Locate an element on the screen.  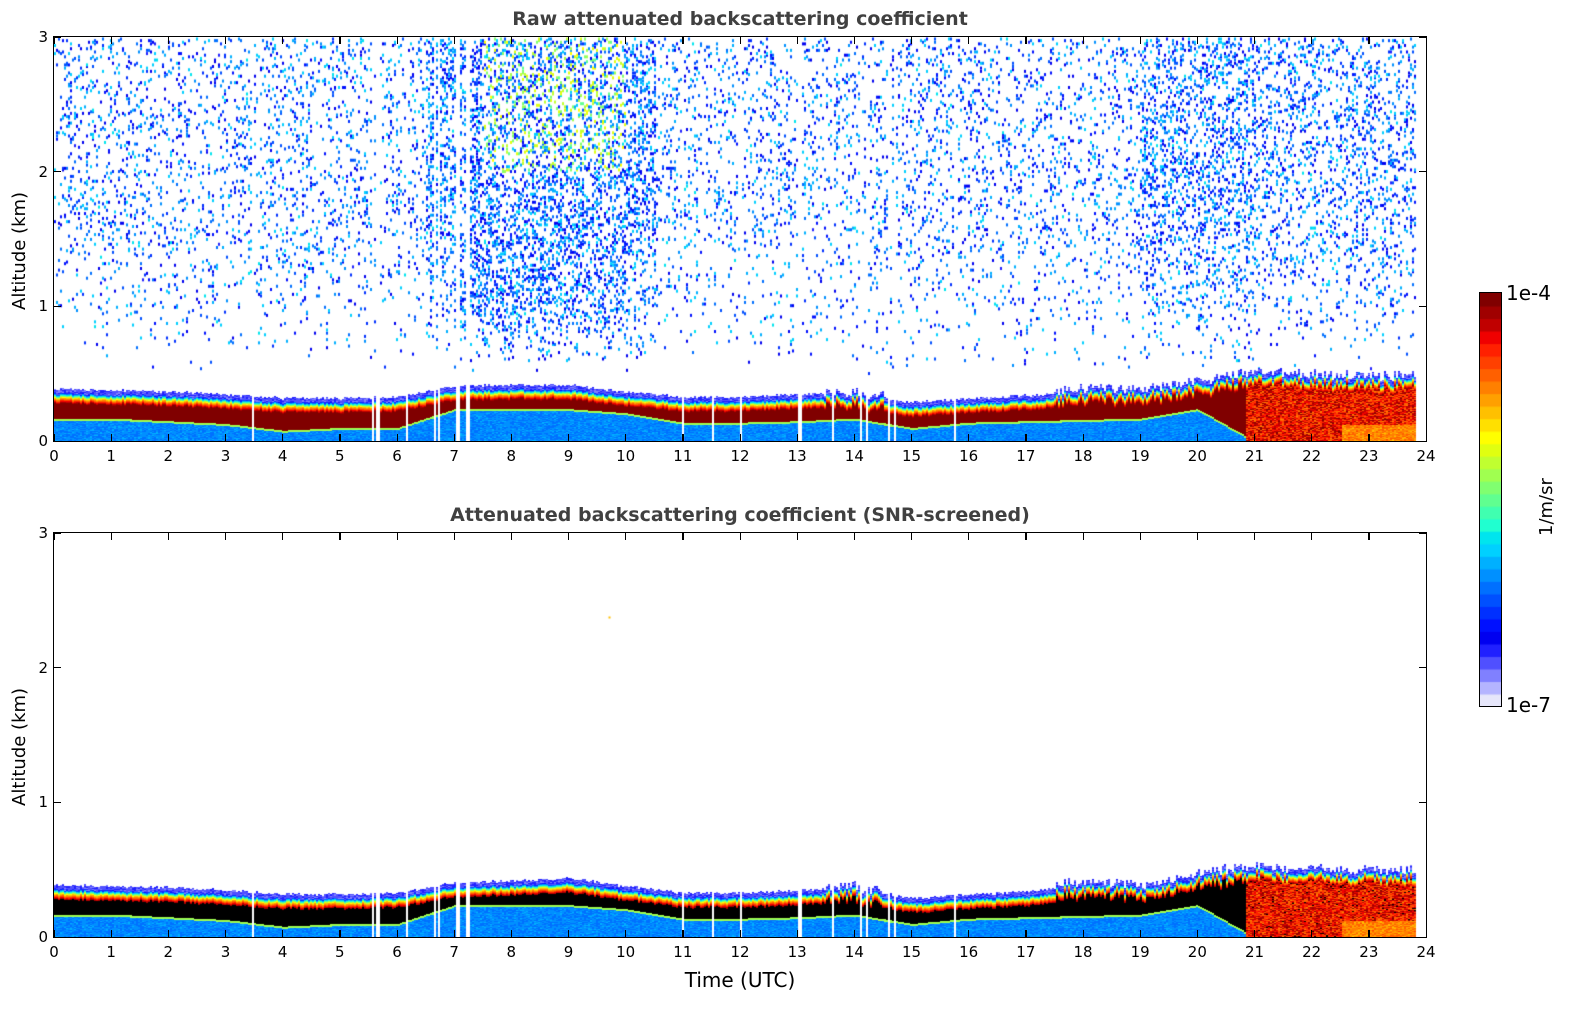
bottom-y-axis-label: Altitude (km) is located at coordinates (19, 746).